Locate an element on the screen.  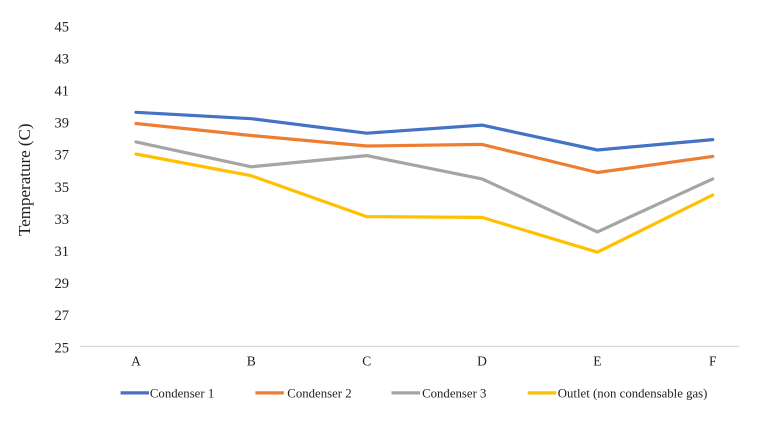
svg-text: Outlet (non condensable gas) is located at coordinates (633, 394).